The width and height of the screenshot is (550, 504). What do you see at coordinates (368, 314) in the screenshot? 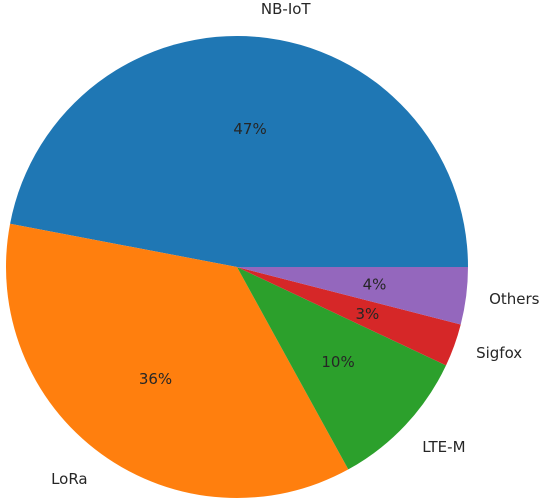
I see `percent-label-sigfox: 3%` at bounding box center [368, 314].